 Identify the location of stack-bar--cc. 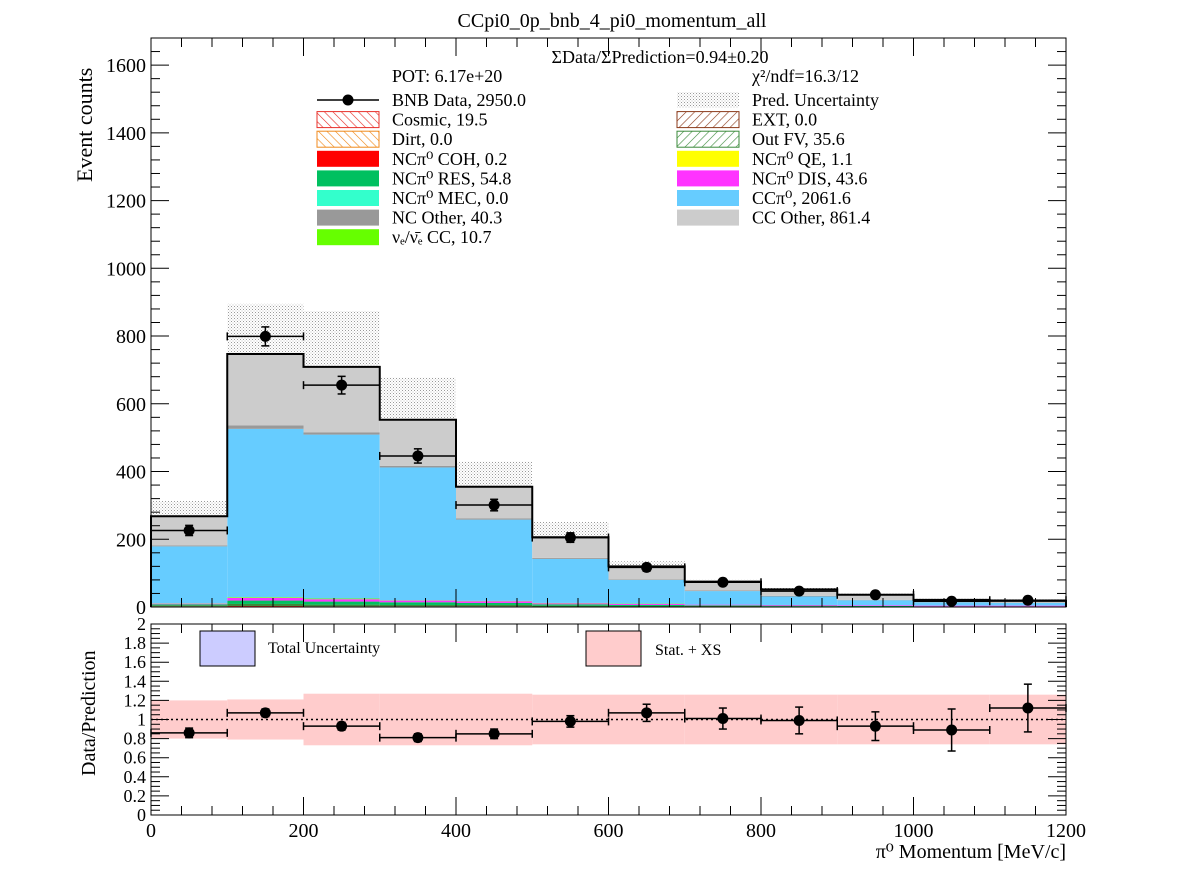
(342, 599).